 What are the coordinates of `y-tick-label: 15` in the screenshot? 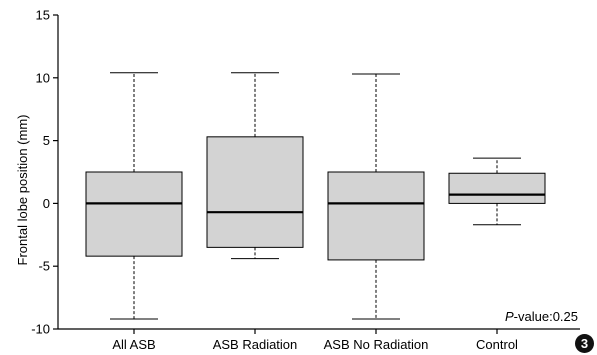 It's located at (43, 15).